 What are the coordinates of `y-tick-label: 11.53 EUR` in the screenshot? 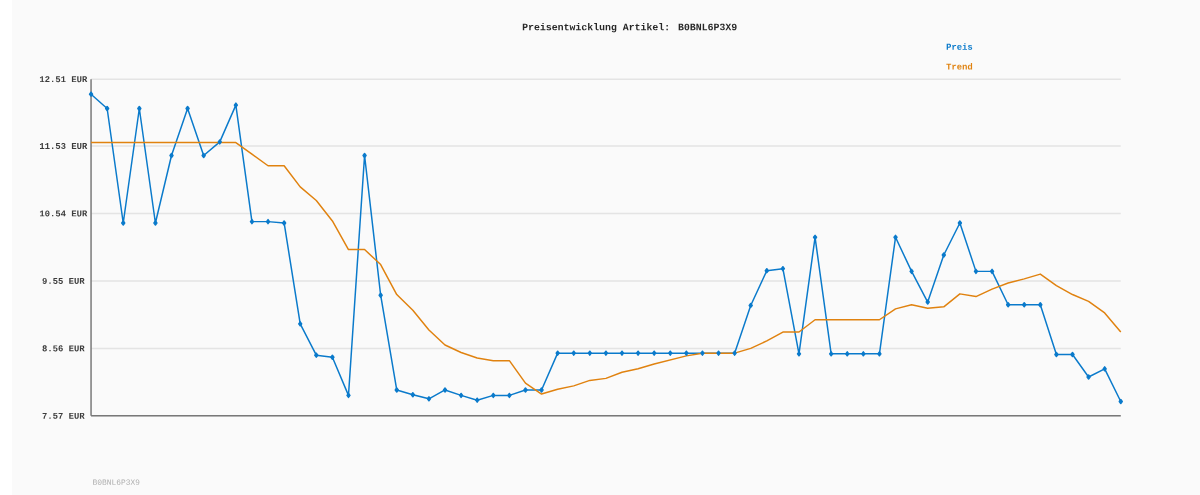 It's located at (63, 145).